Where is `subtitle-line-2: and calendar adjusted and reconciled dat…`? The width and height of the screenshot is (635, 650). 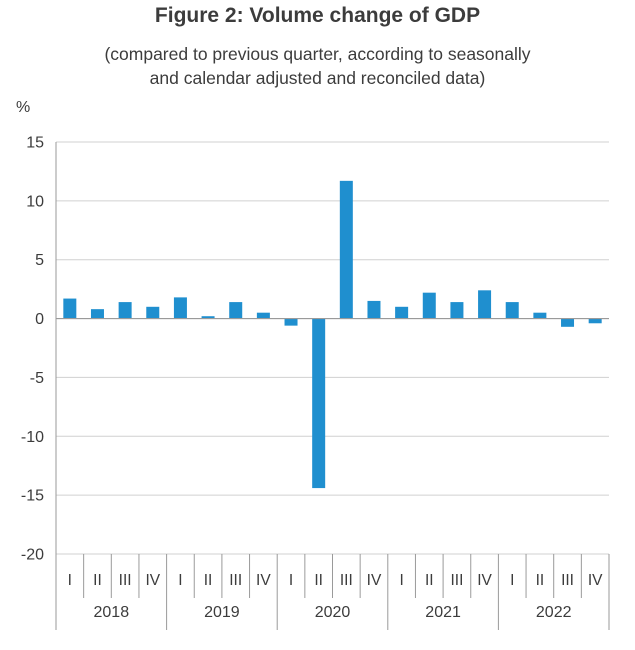
subtitle-line-2: and calendar adjusted and reconciled dat… is located at coordinates (317, 78).